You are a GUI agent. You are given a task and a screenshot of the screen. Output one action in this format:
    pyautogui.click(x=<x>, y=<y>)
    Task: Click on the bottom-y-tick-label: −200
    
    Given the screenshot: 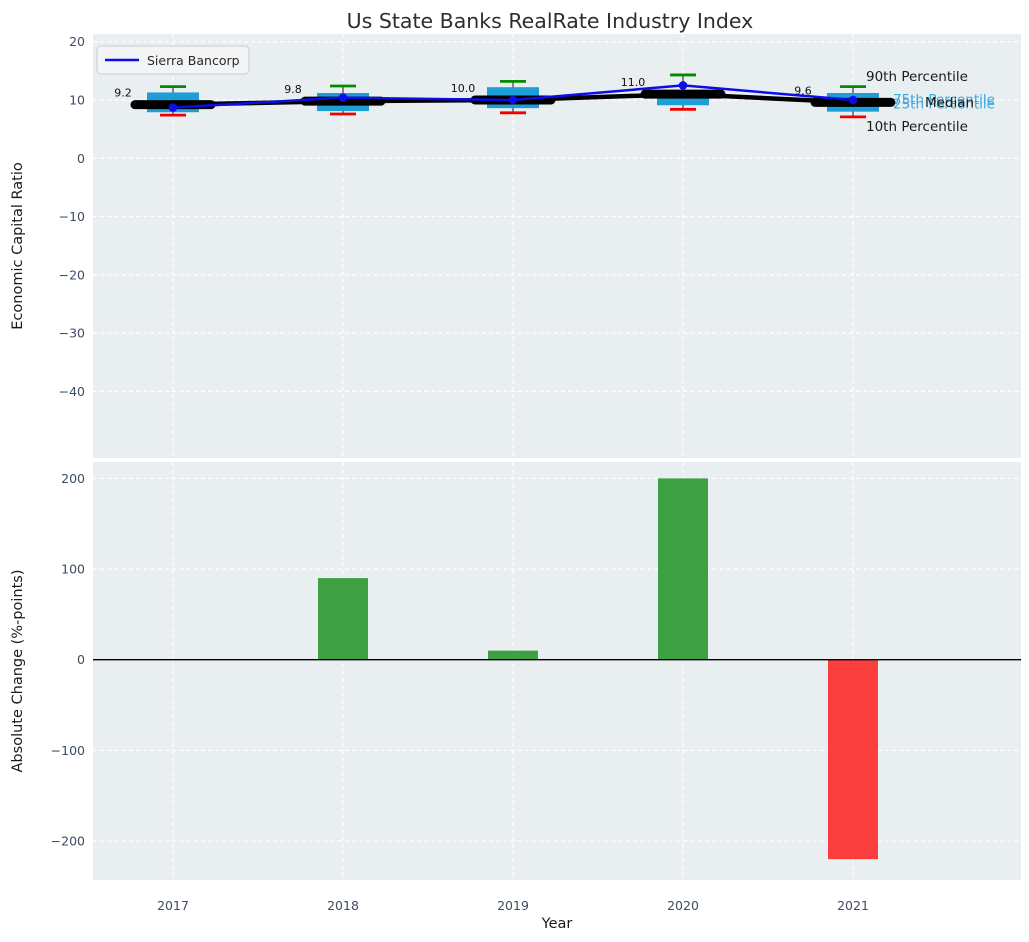 What is the action you would take?
    pyautogui.click(x=68, y=841)
    